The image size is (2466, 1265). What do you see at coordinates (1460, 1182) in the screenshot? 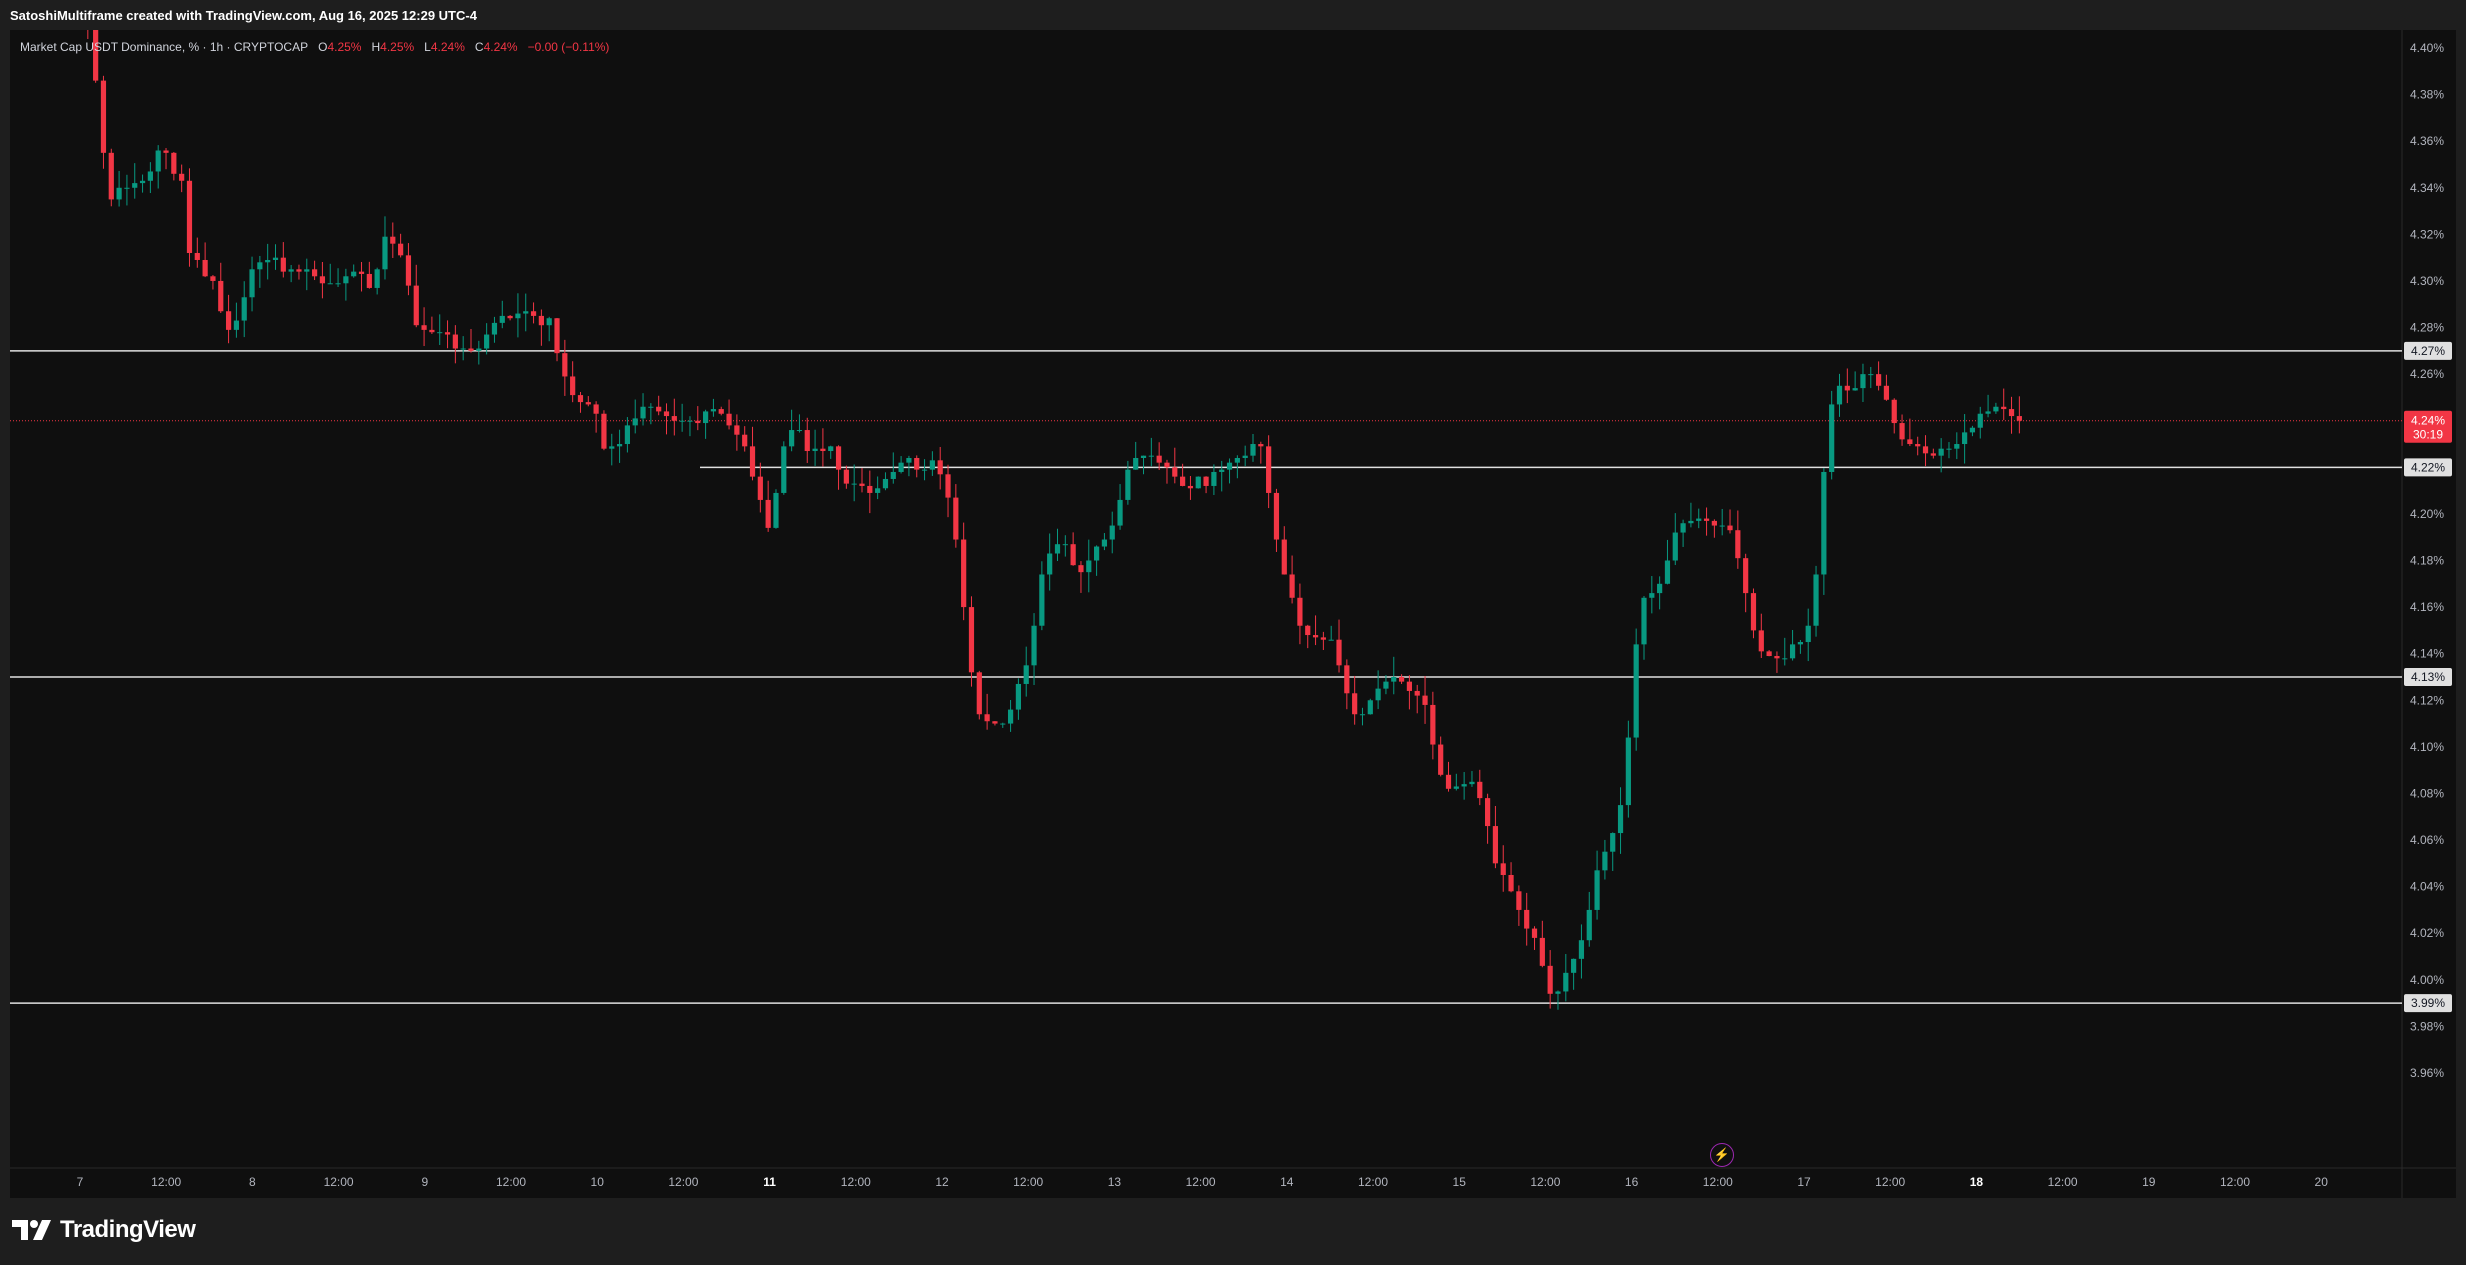
I see `x-tick-label: 15` at bounding box center [1460, 1182].